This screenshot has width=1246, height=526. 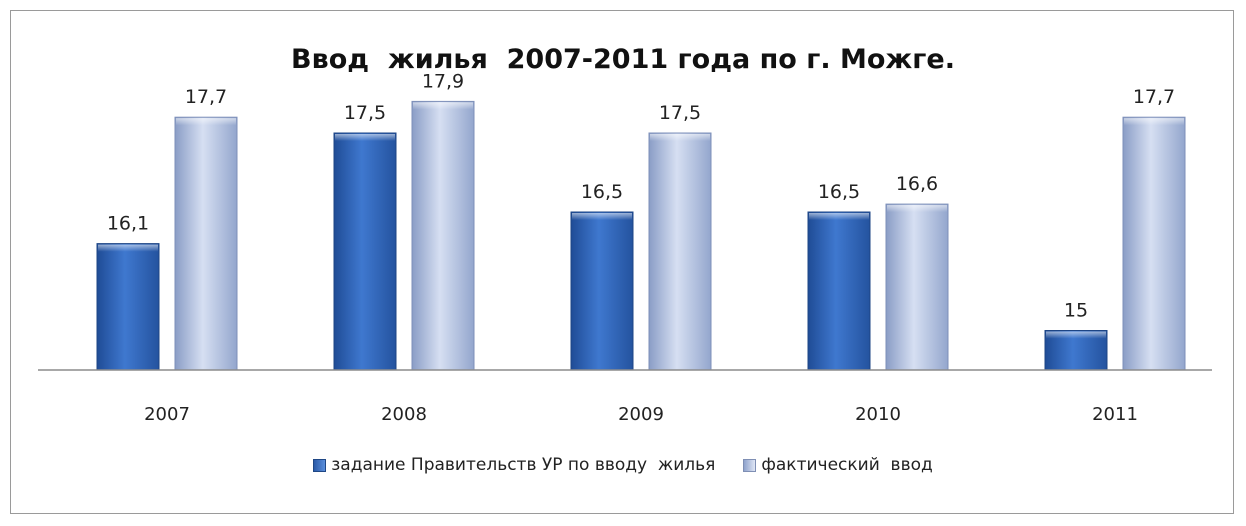 What do you see at coordinates (680, 113) in the screenshot?
I see `data-label-actual-2009: 17,5` at bounding box center [680, 113].